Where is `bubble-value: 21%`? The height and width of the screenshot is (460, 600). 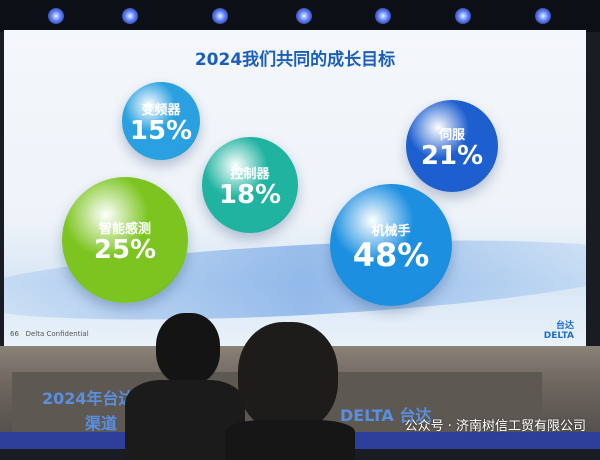
bubble-value: 21% is located at coordinates (452, 155).